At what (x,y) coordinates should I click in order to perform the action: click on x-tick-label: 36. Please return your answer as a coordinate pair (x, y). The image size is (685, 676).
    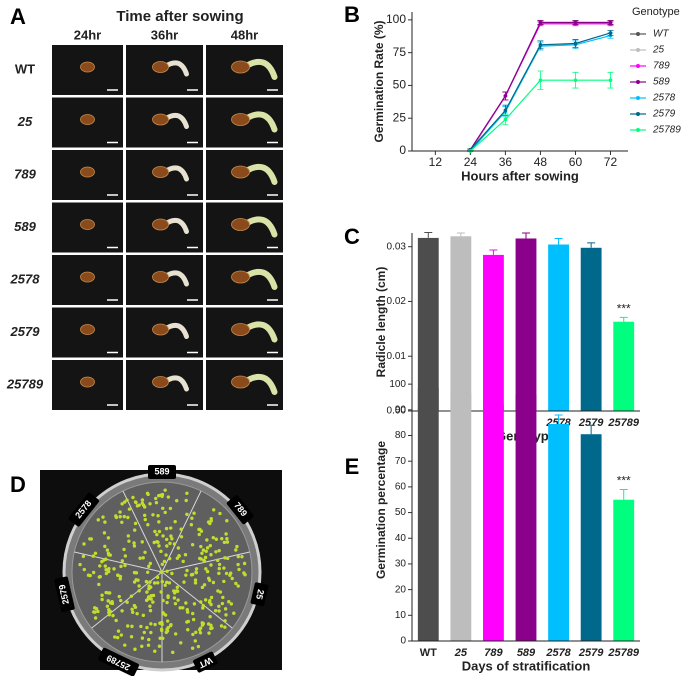
    Looking at the image, I should click on (506, 162).